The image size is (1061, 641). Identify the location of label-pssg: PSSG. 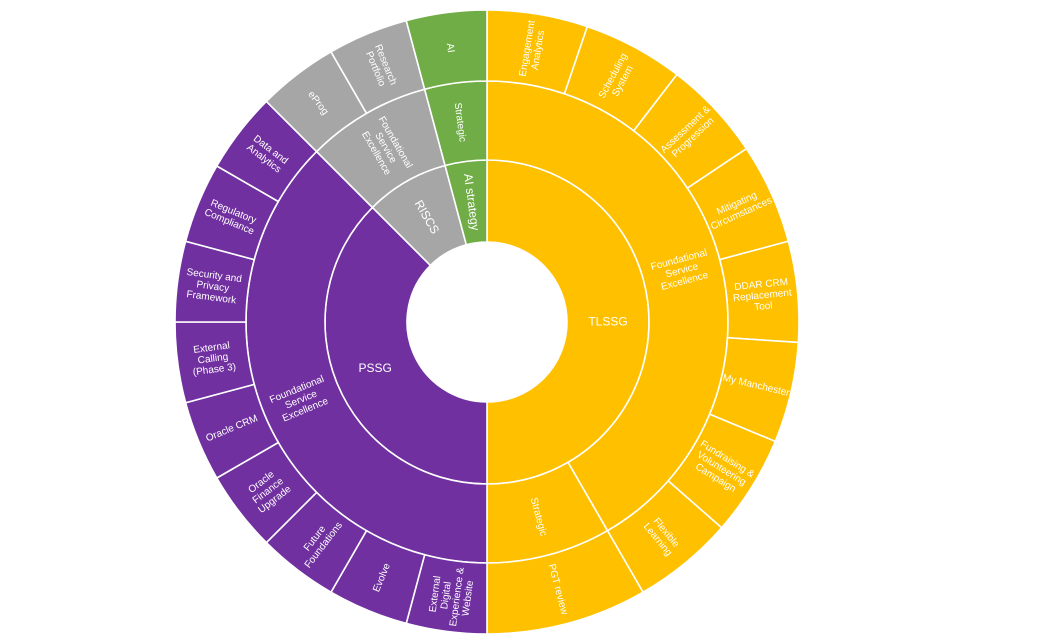
(375, 368).